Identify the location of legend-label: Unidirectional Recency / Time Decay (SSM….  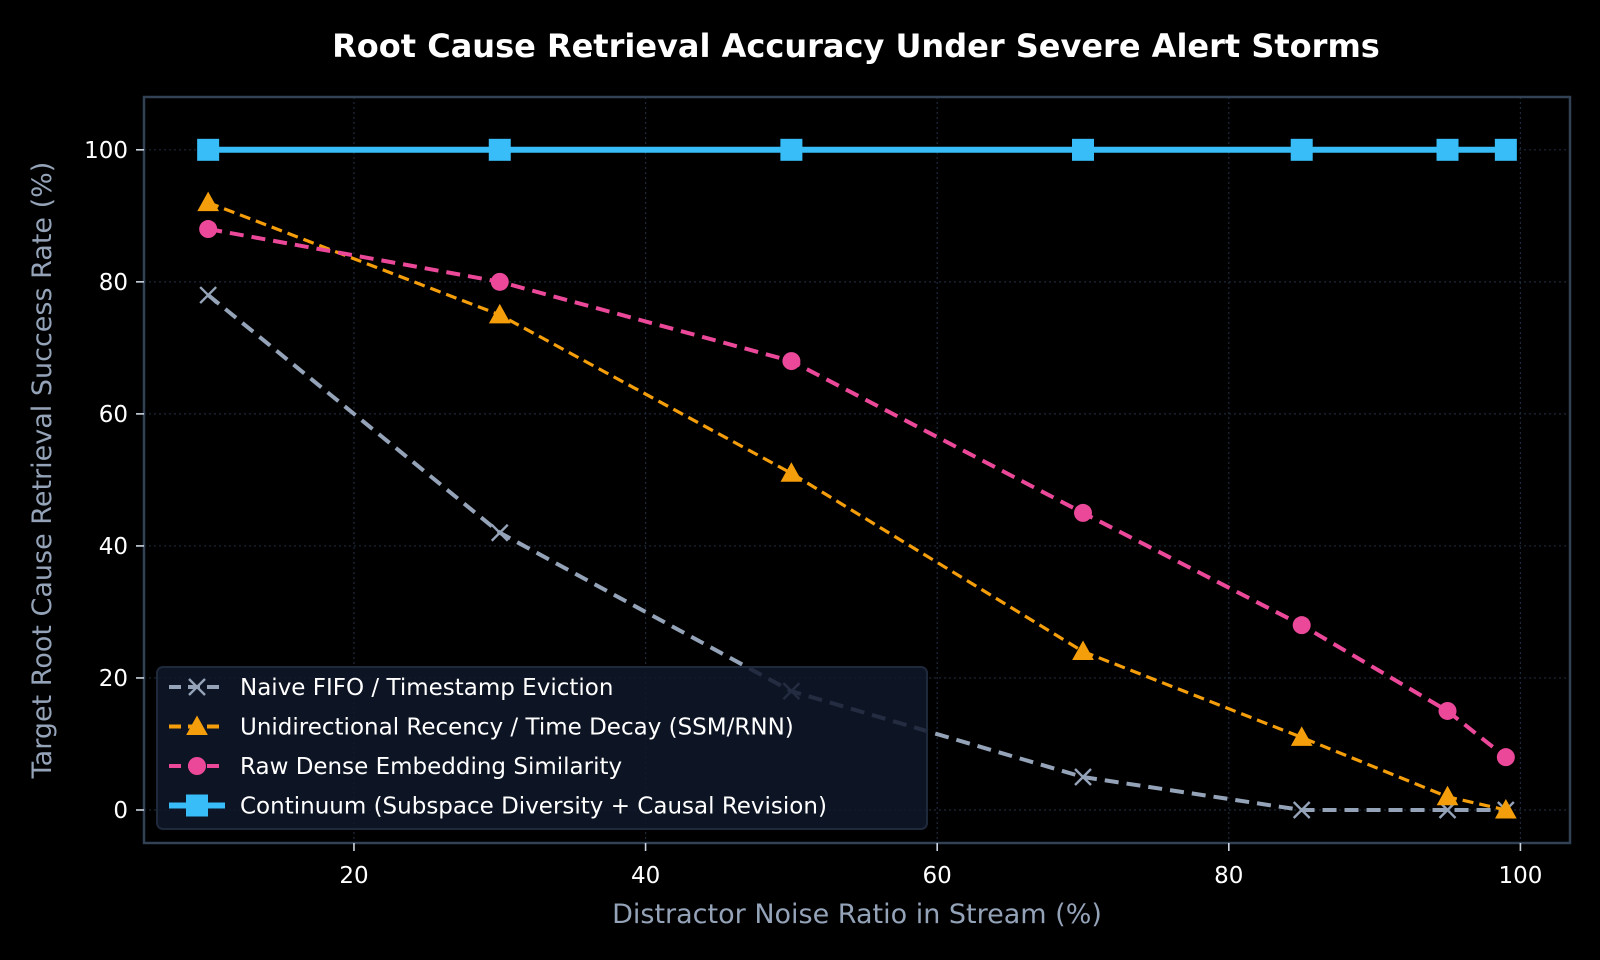
(517, 728).